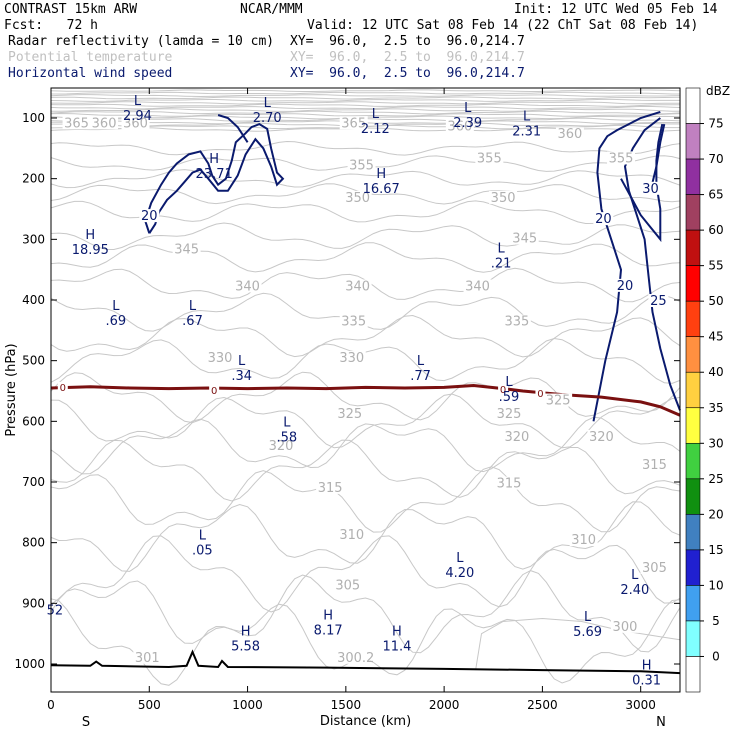 The image size is (740, 740). What do you see at coordinates (51, 705) in the screenshot?
I see `x-tick-label: 0` at bounding box center [51, 705].